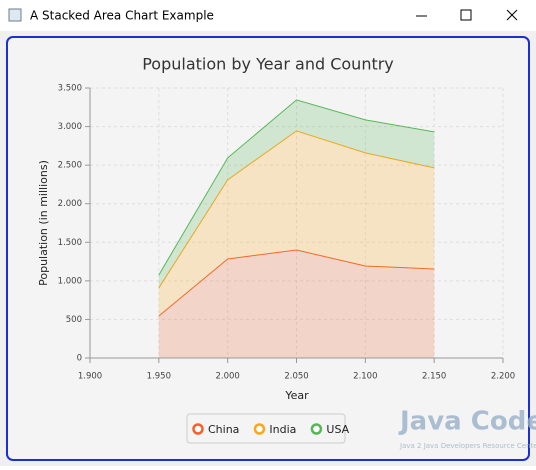 This screenshot has width=536, height=470. Describe the element at coordinates (15, 15) in the screenshot. I see `app-icon` at that location.